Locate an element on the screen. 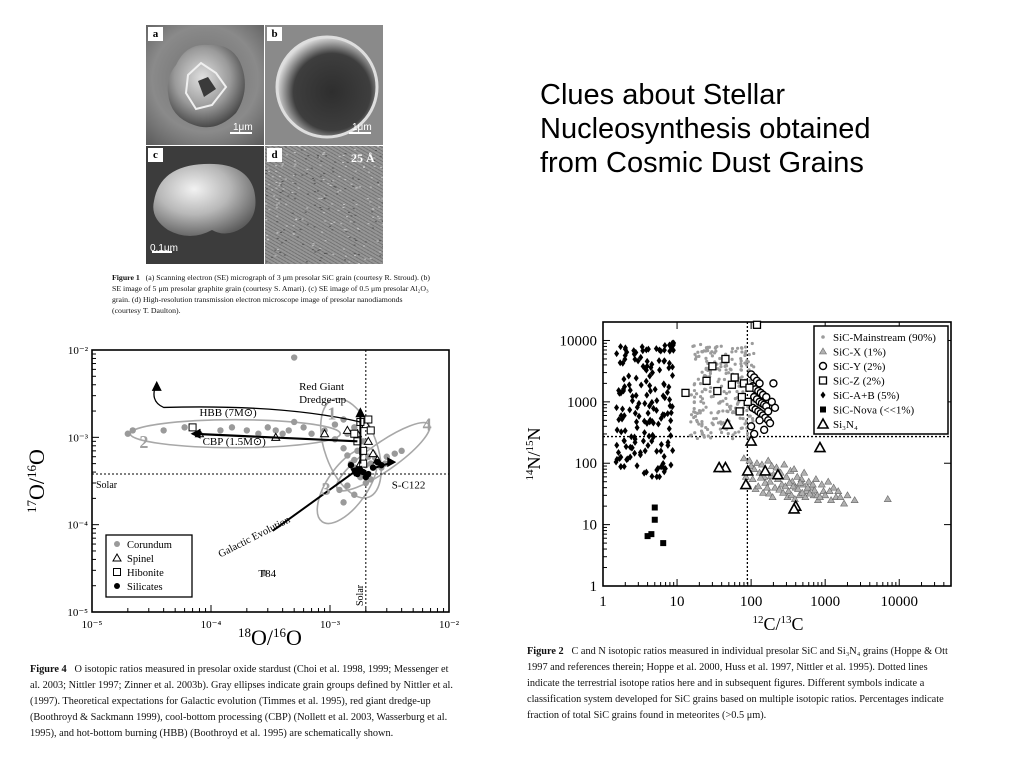  scale-label-a: 1μm is located at coordinates (243, 127).